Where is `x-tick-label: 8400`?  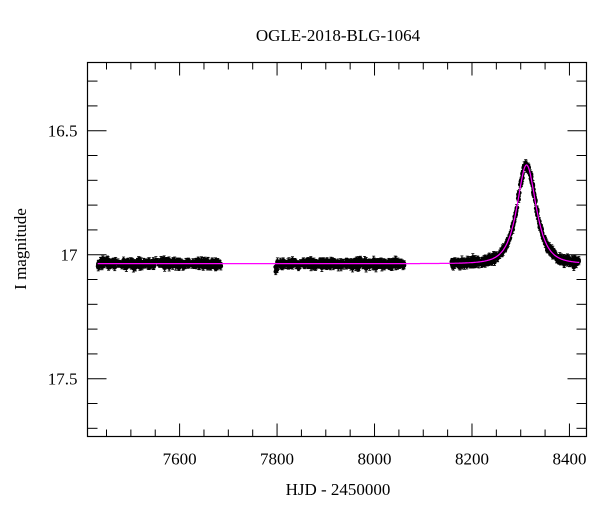
x-tick-label: 8400 is located at coordinates (569, 459).